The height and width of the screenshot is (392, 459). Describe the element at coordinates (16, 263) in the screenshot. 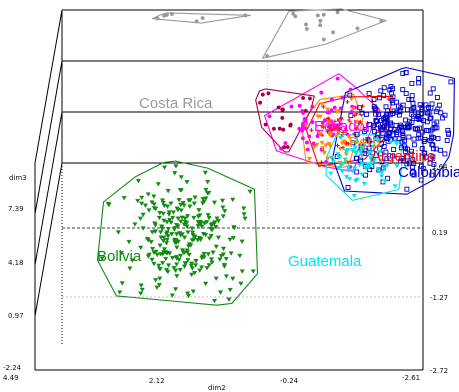

I see `dim3-tick: 4.18` at that location.